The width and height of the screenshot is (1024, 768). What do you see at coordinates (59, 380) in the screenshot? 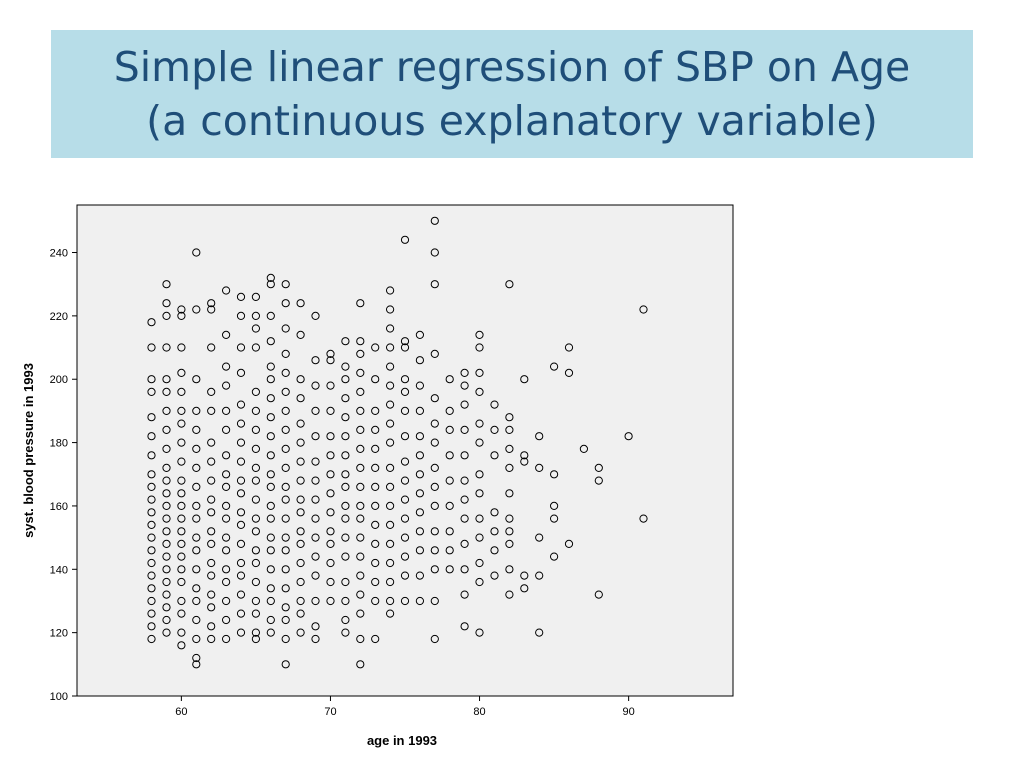
I see `y-tick-label: 200` at bounding box center [59, 380].